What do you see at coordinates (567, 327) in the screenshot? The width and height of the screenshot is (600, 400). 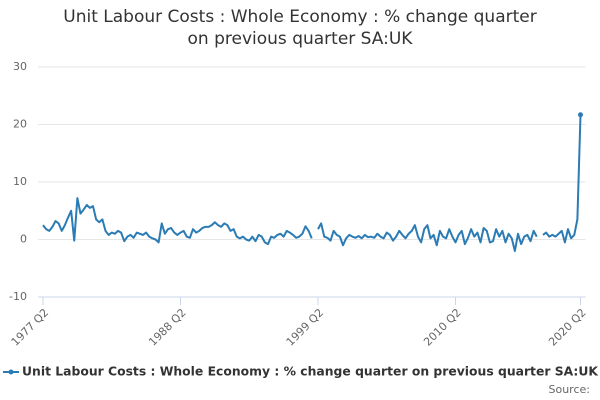 I see `x-tick-label: 2020 Q2` at bounding box center [567, 327].